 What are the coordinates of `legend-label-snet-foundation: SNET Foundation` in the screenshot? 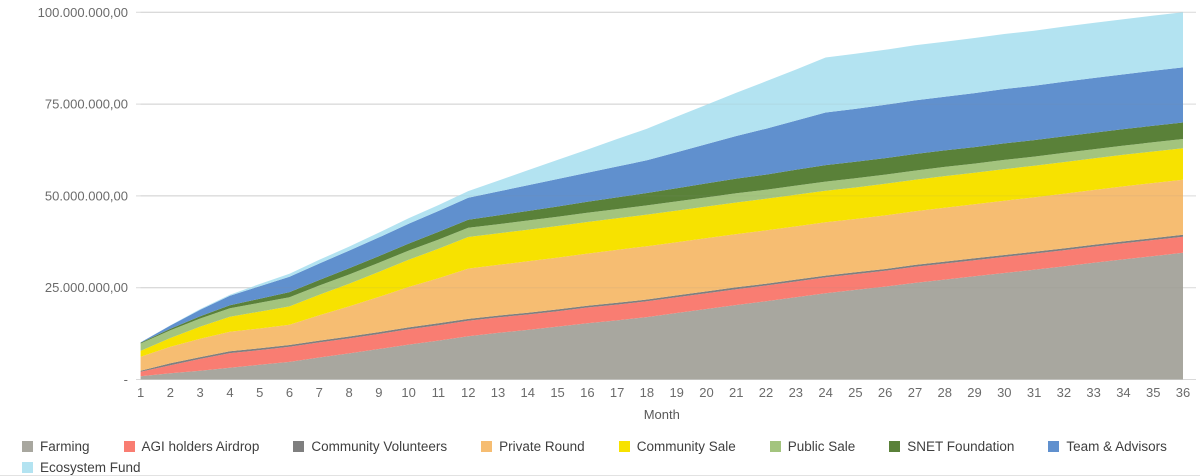 It's located at (961, 446).